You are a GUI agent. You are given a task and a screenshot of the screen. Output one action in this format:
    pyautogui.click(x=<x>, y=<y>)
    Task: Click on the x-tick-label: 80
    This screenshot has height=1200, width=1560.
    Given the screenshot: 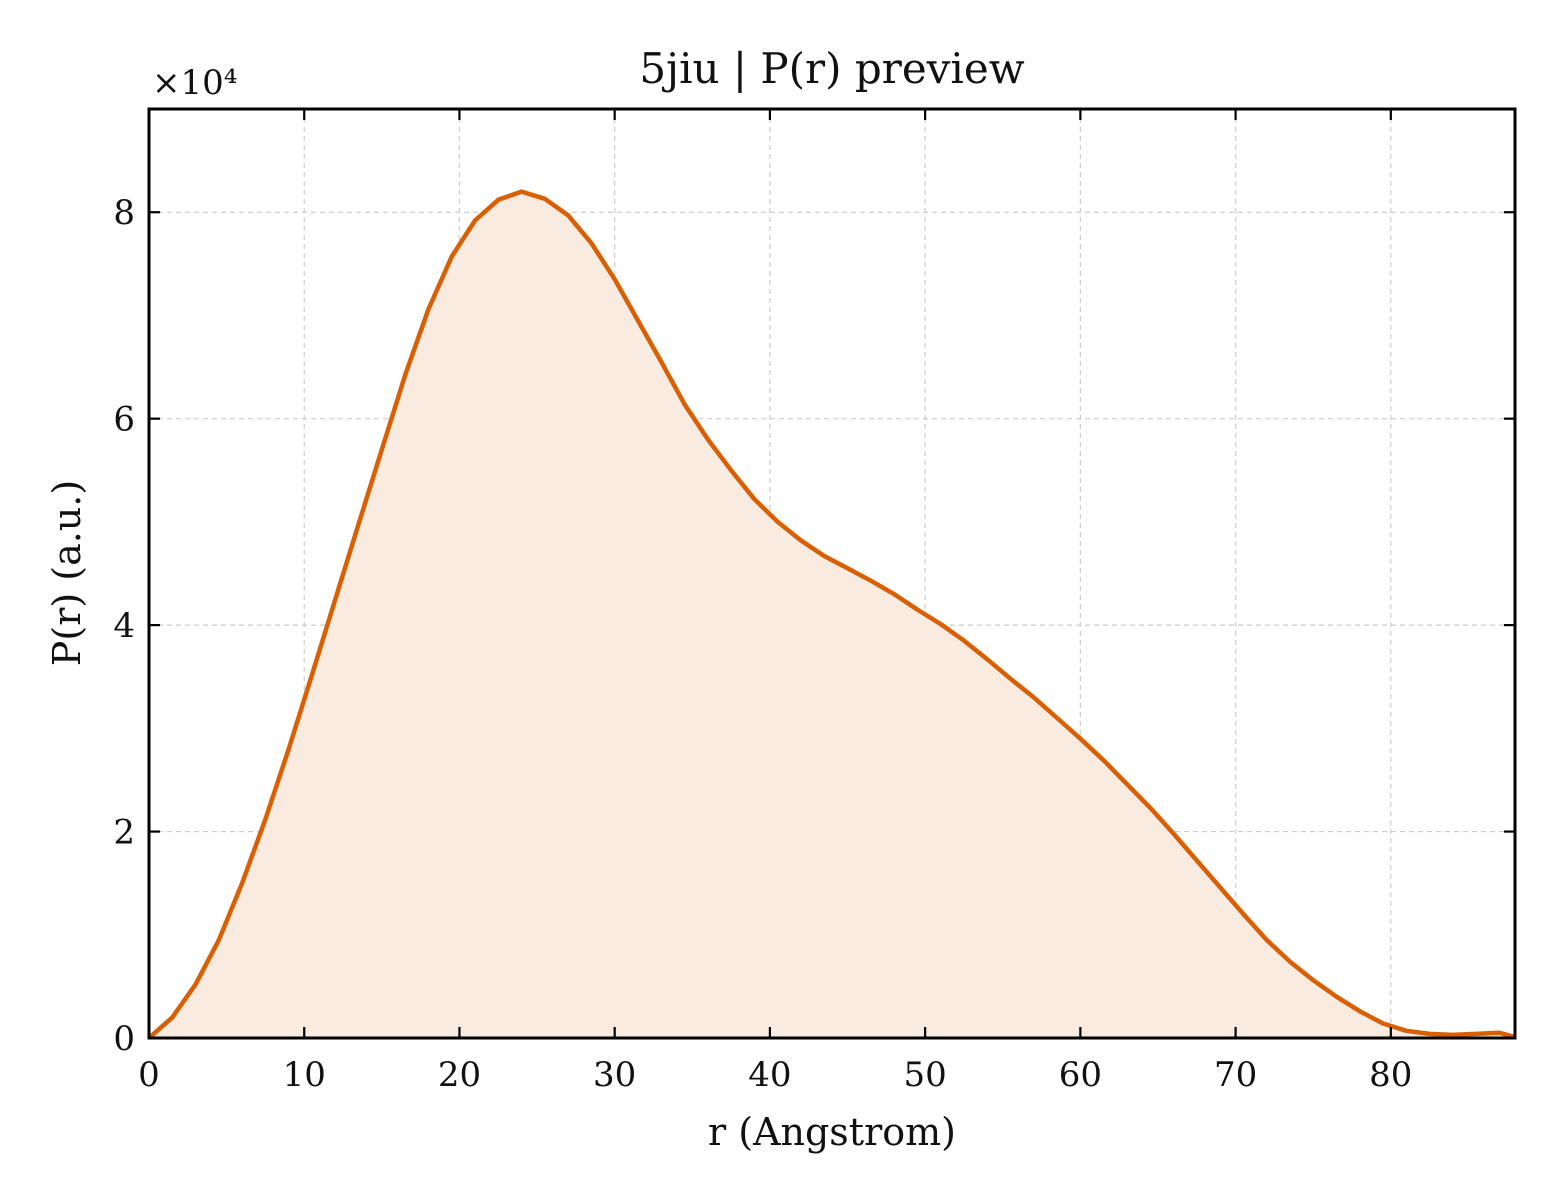 What is the action you would take?
    pyautogui.click(x=1390, y=1075)
    